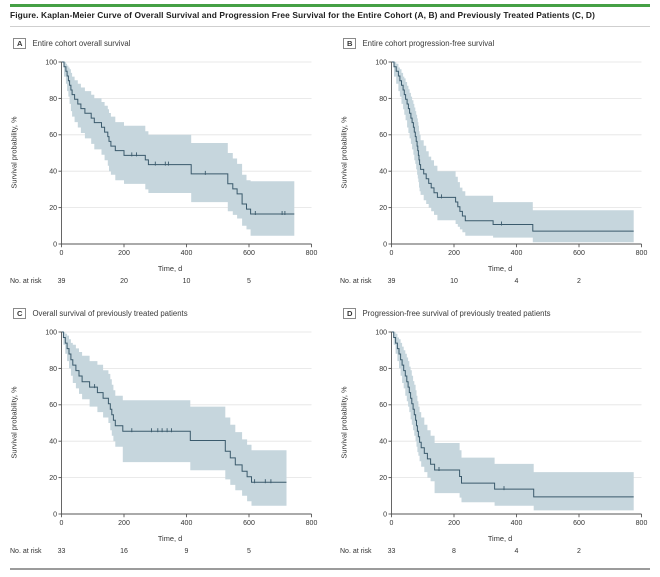 Image resolution: width=660 pixels, height=577 pixels. I want to click on km-plot-a: 0 20 40 60 80 100 0 200 400 600 800, so click(181, 158).